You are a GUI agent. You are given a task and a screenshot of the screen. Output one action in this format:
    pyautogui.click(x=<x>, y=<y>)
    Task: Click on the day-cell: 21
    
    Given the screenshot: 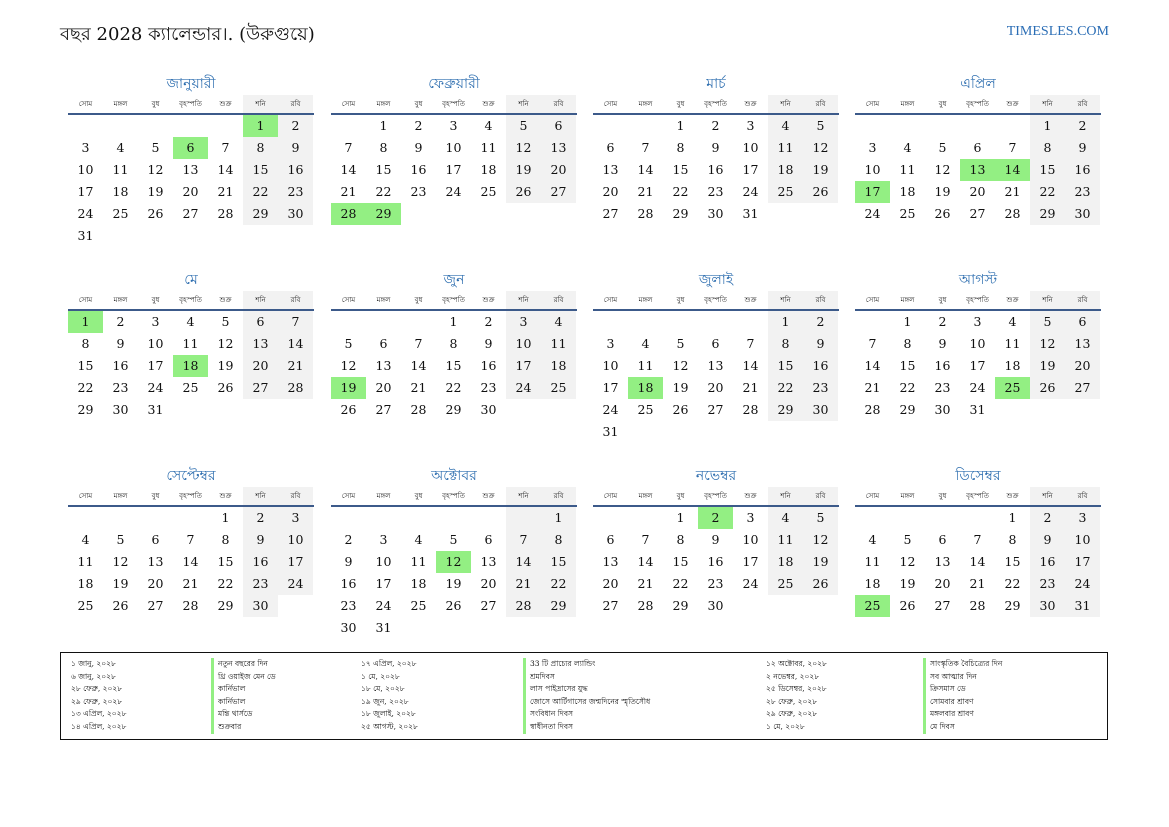 What is the action you would take?
    pyautogui.click(x=872, y=387)
    